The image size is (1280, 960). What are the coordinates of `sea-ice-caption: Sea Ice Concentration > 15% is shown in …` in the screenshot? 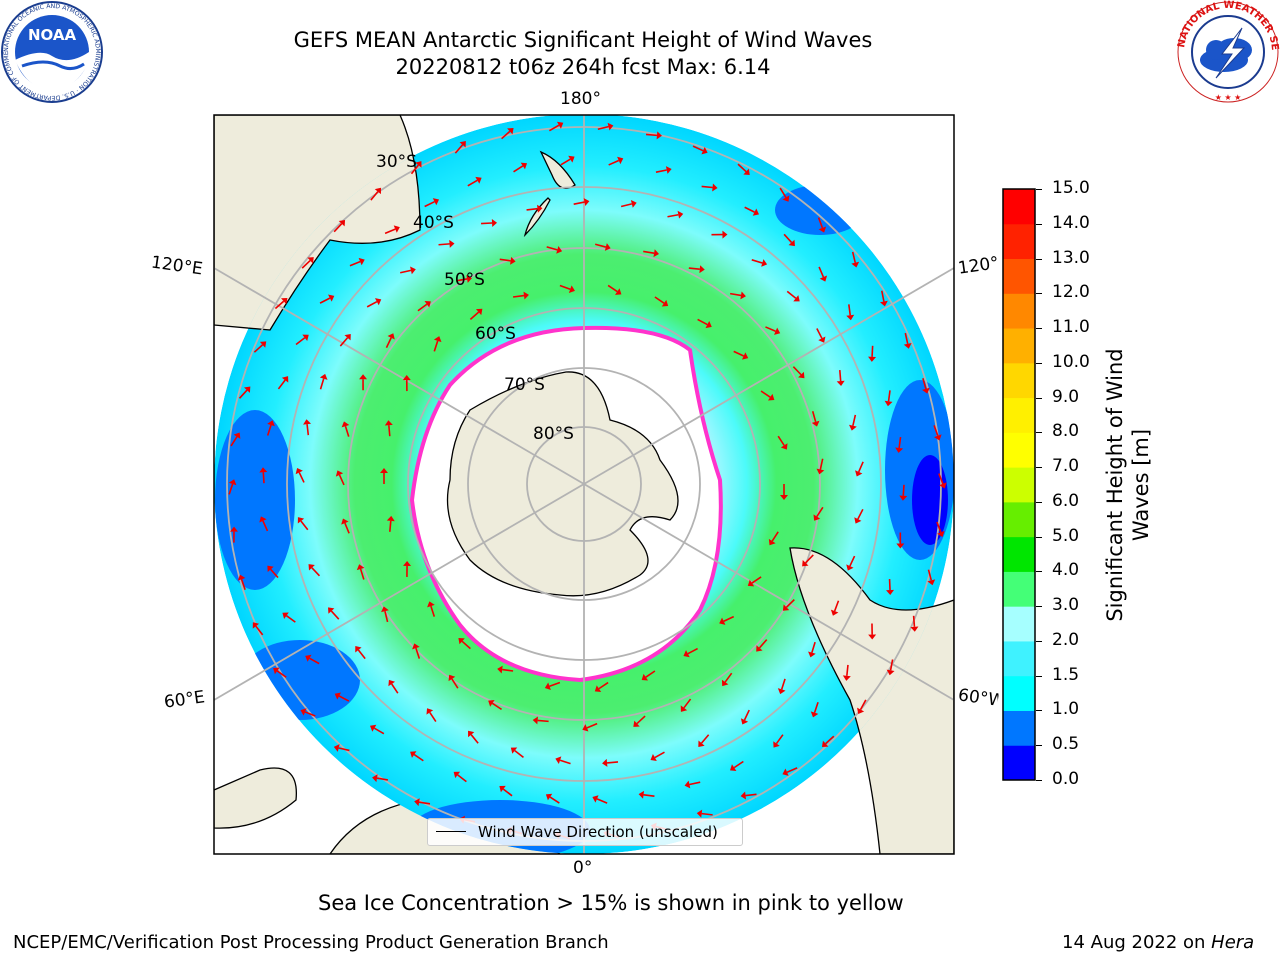 It's located at (611, 903).